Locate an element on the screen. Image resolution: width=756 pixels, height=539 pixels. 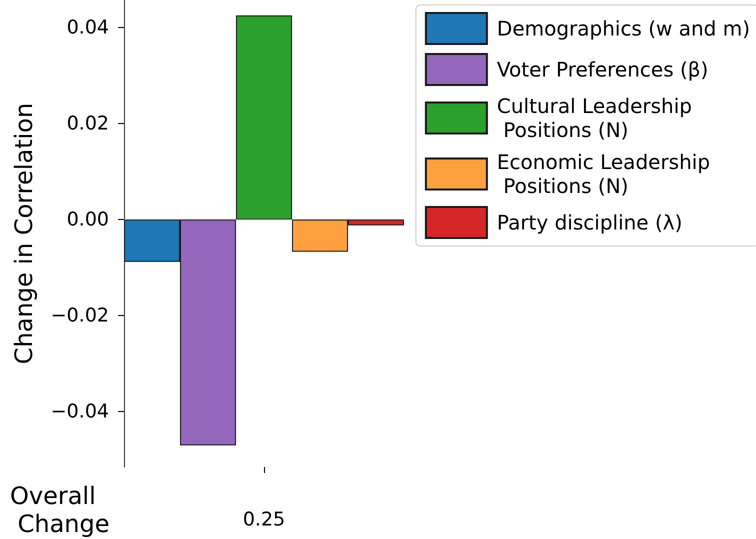
legend-label: Voter Preferences (β) is located at coordinates (602, 70).